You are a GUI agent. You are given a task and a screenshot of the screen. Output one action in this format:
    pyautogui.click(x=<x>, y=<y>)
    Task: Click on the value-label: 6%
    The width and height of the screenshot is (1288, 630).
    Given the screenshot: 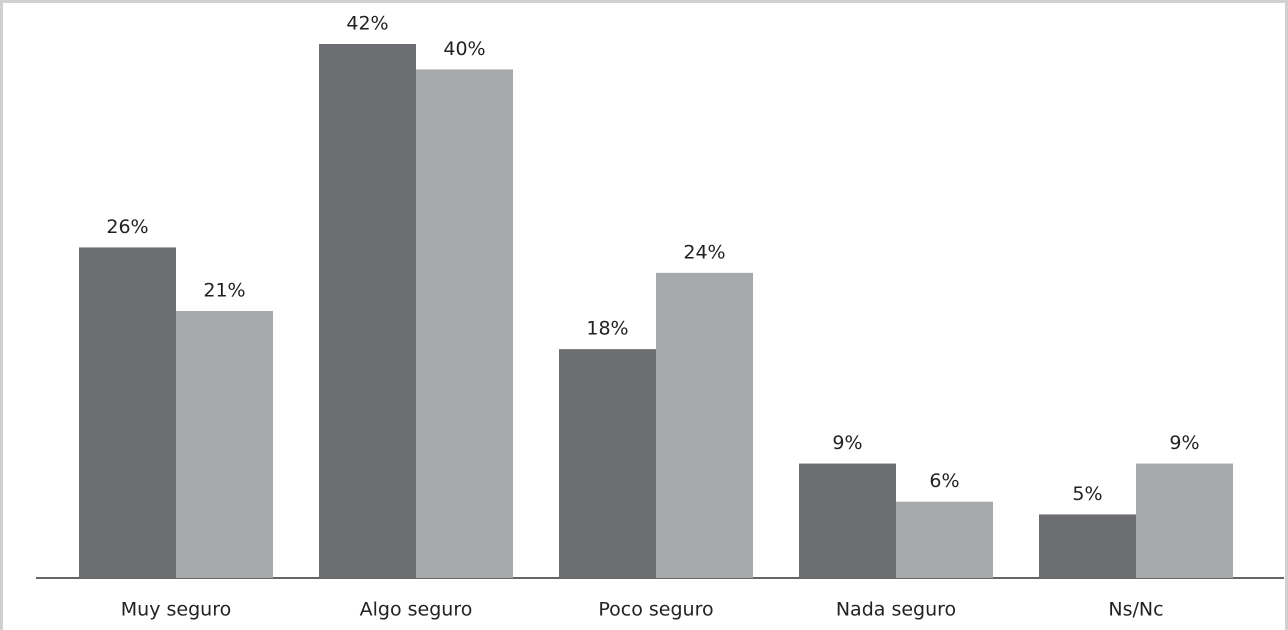 What is the action you would take?
    pyautogui.click(x=944, y=481)
    